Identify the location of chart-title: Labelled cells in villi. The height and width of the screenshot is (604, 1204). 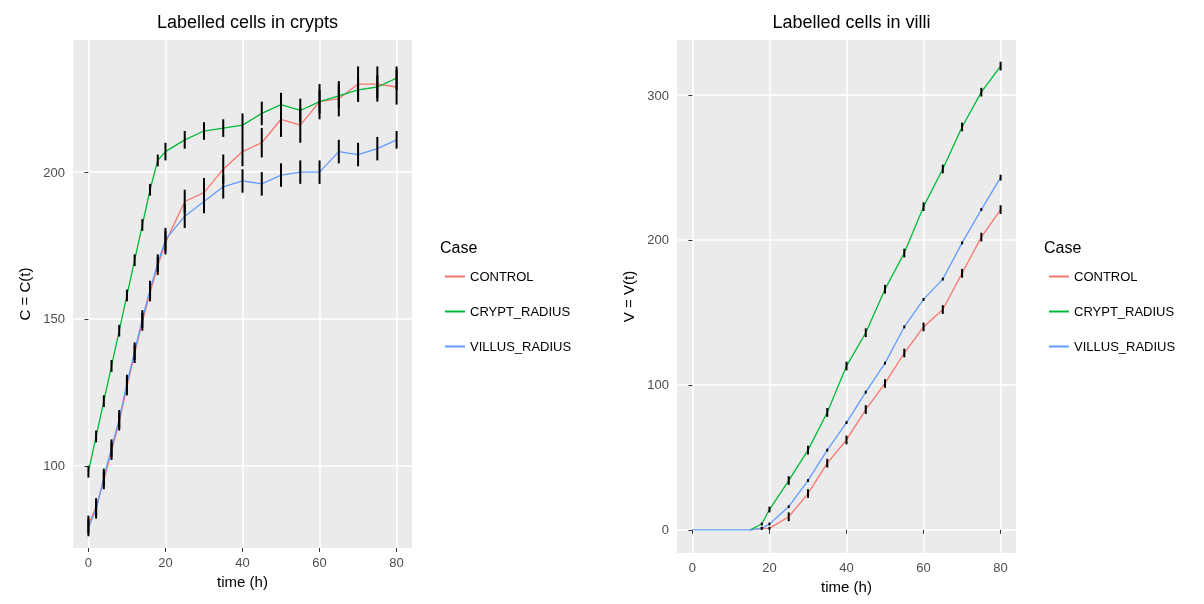
(851, 22).